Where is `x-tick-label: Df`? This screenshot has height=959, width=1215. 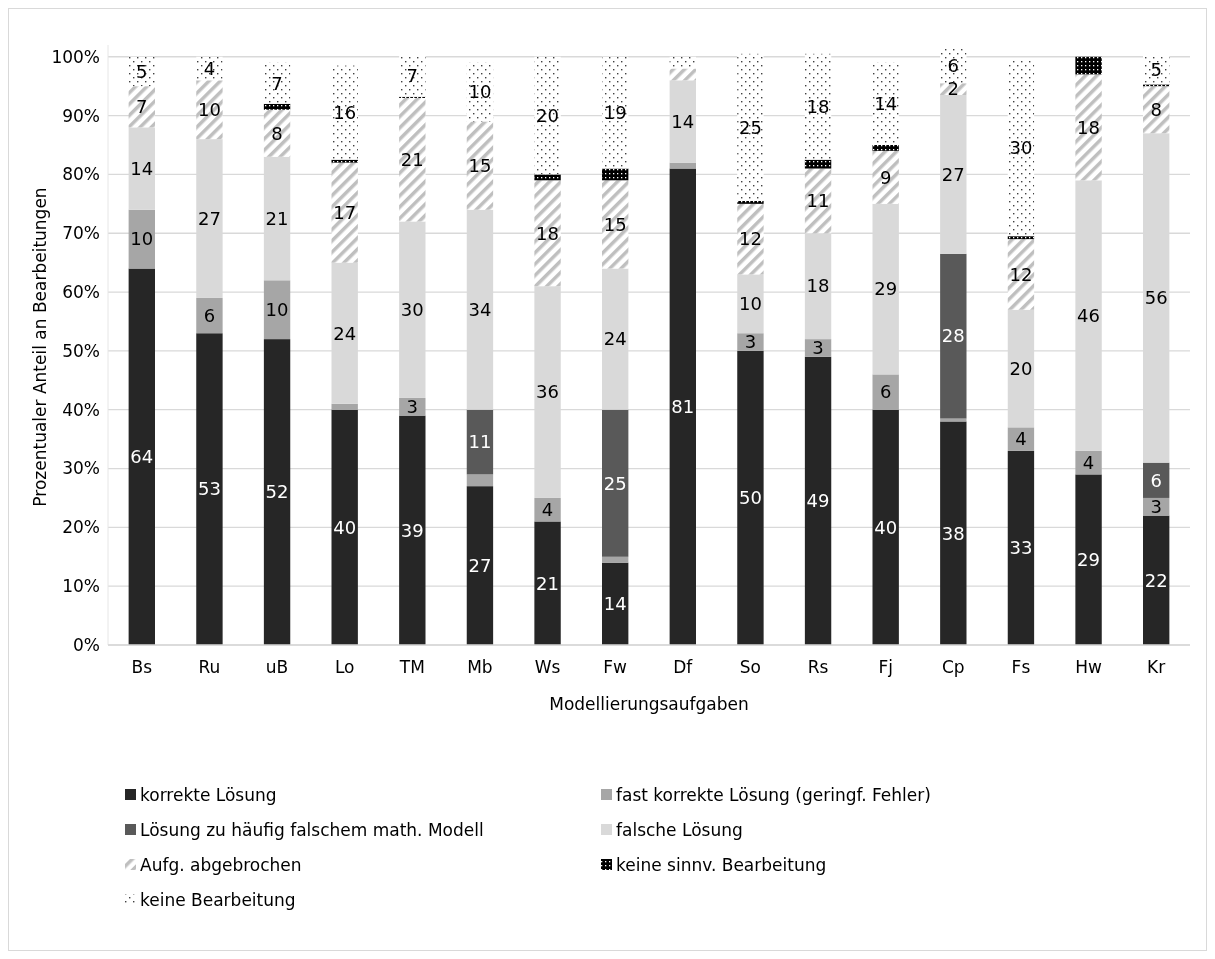
x-tick-label: Df is located at coordinates (683, 667).